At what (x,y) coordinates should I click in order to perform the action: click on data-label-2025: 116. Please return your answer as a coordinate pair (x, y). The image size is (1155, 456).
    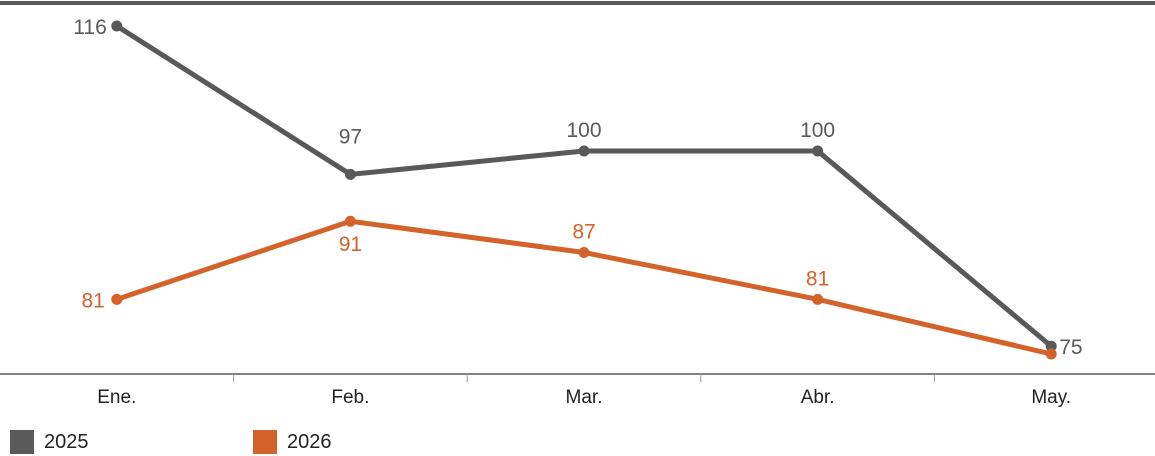
    Looking at the image, I should click on (89, 27).